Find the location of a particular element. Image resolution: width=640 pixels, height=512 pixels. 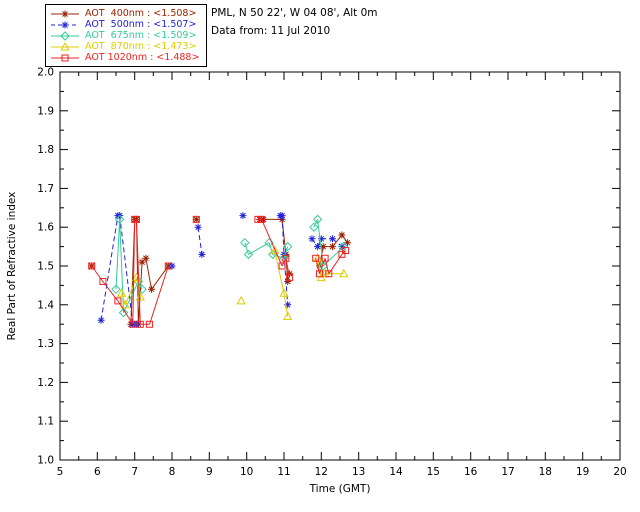

diamond-swatch-icon is located at coordinates (65, 35).